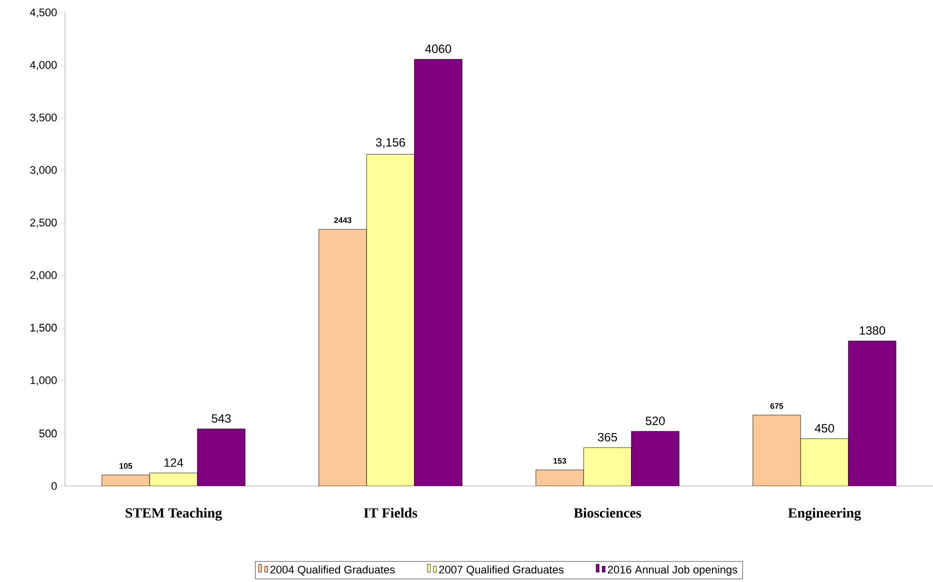  Describe the element at coordinates (777, 406) in the screenshot. I see `data-label: 675` at that location.